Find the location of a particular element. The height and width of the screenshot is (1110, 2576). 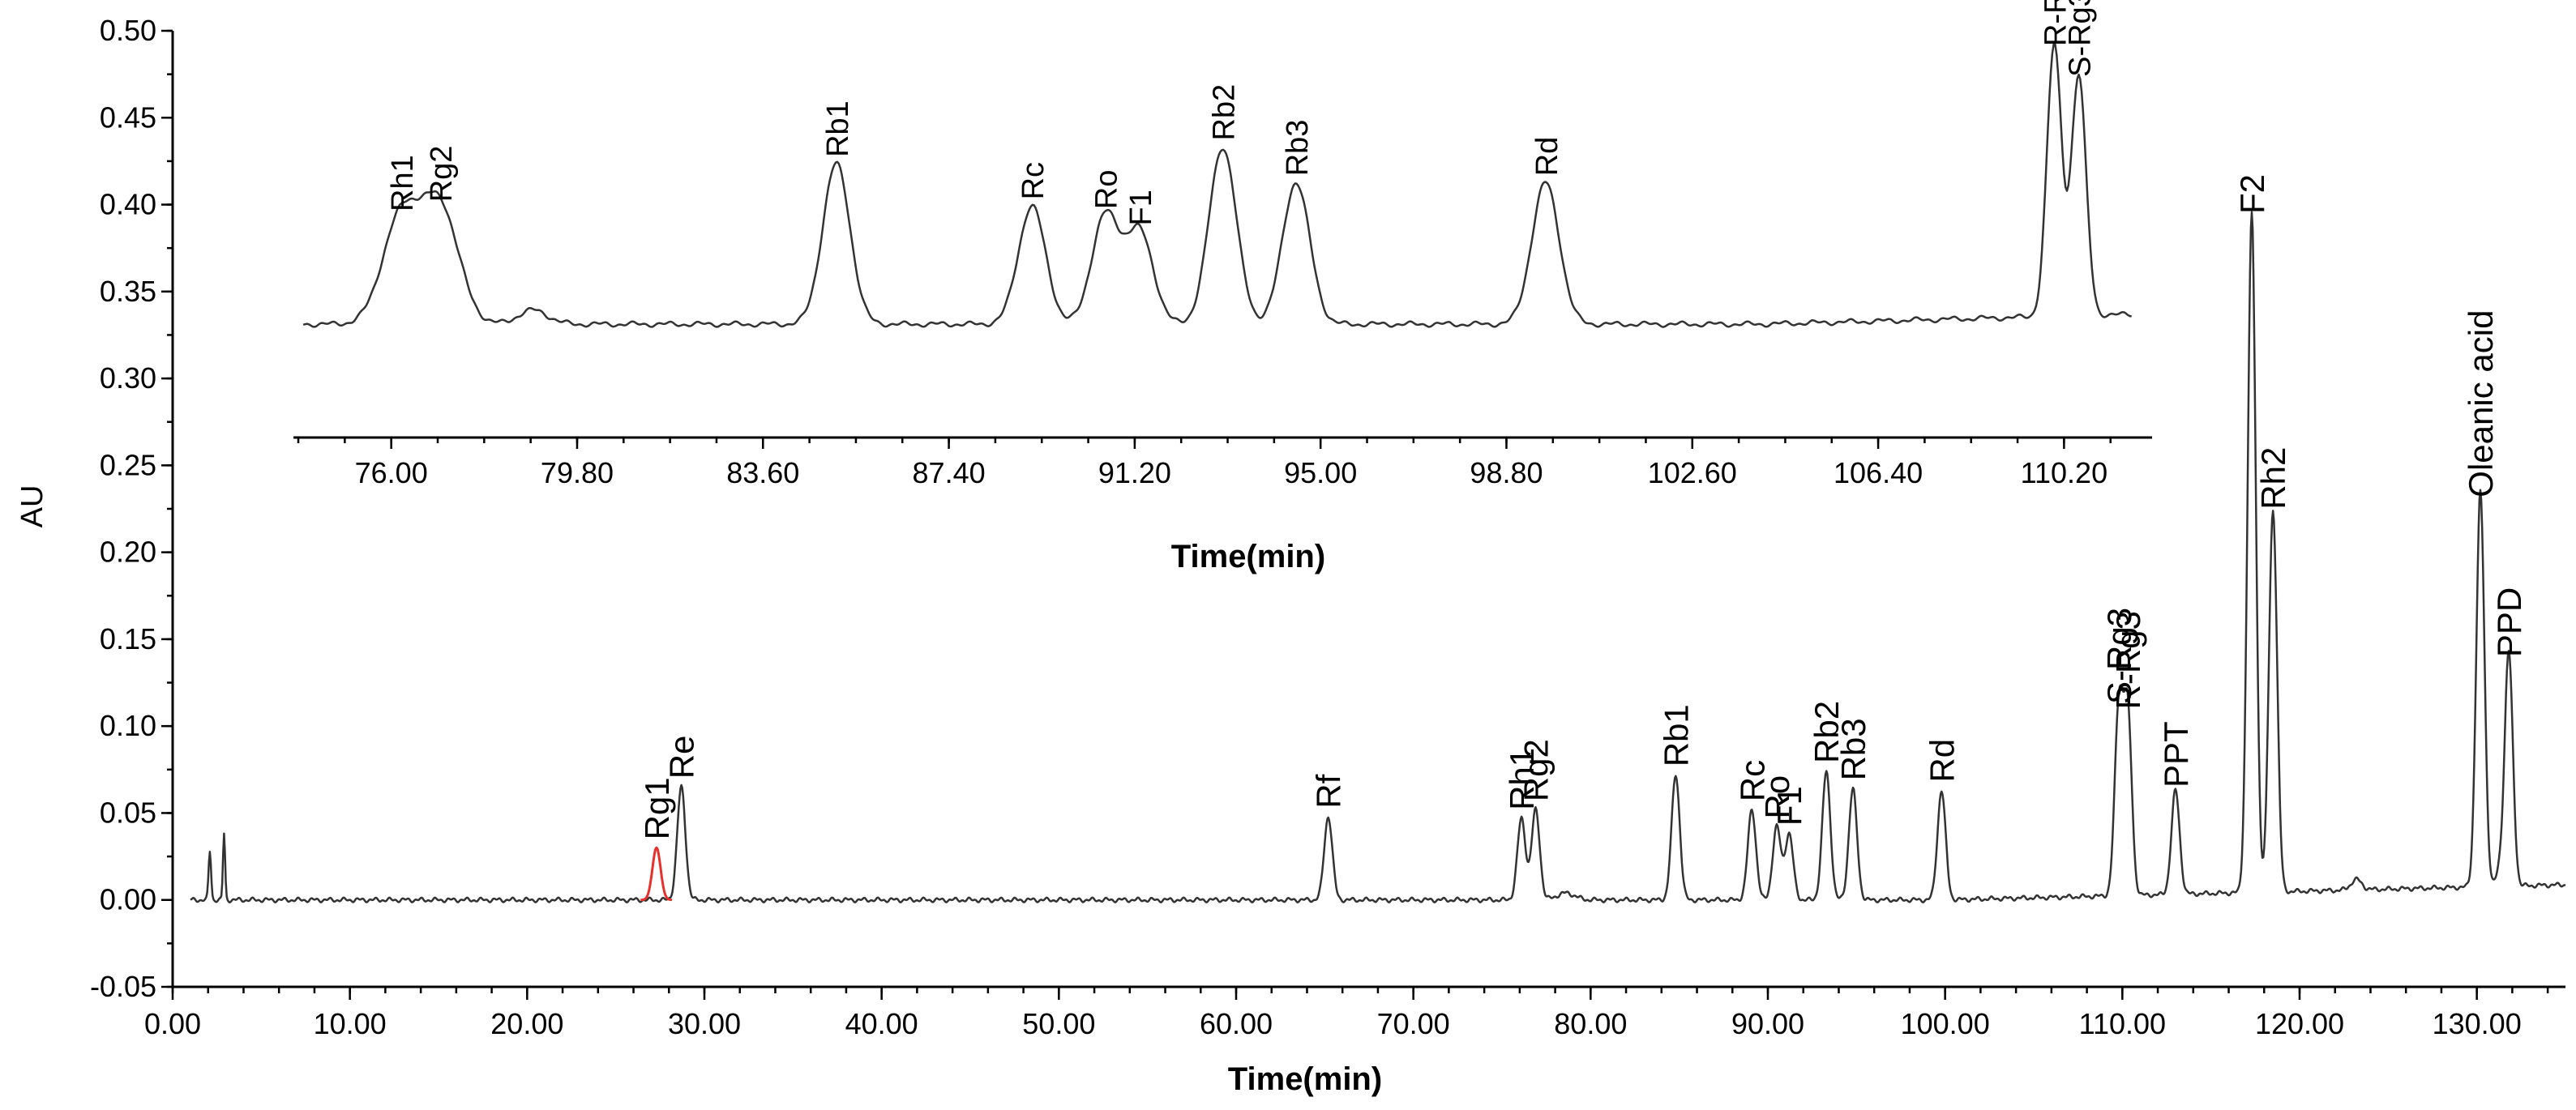

y-tick-label: 0.25 is located at coordinates (128, 465).